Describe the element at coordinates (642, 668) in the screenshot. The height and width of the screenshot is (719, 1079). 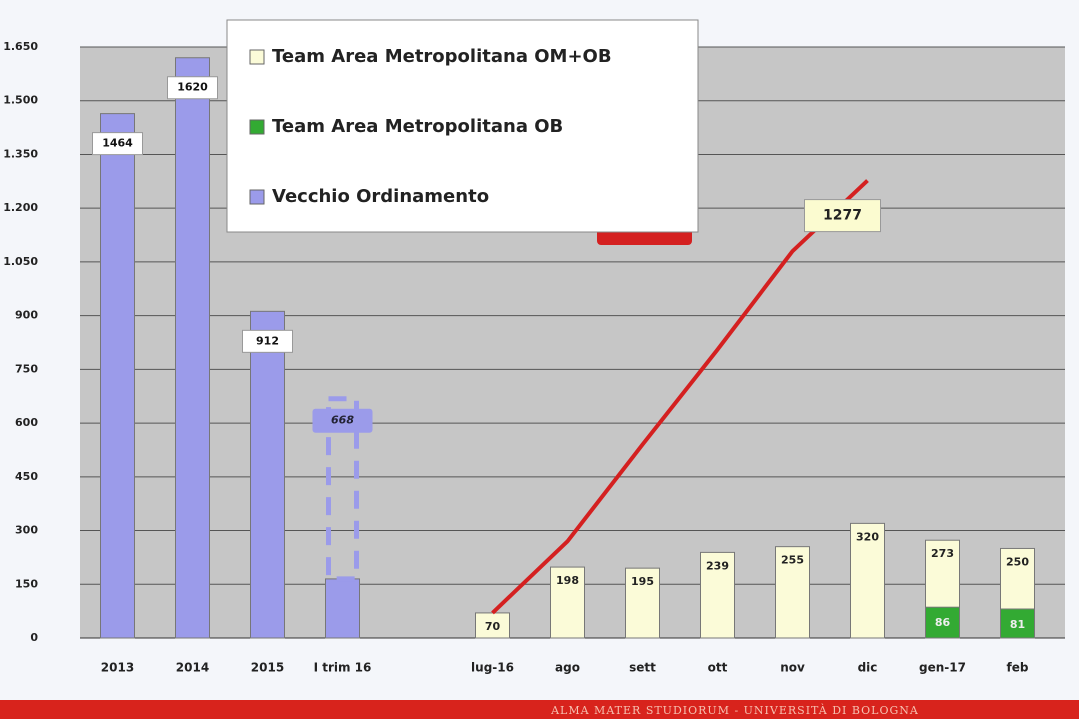
I see `x-tick-label: sett` at that location.